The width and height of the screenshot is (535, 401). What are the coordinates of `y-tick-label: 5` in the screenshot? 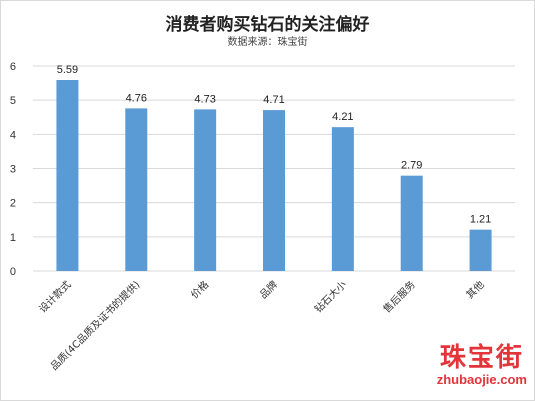 It's located at (13, 101).